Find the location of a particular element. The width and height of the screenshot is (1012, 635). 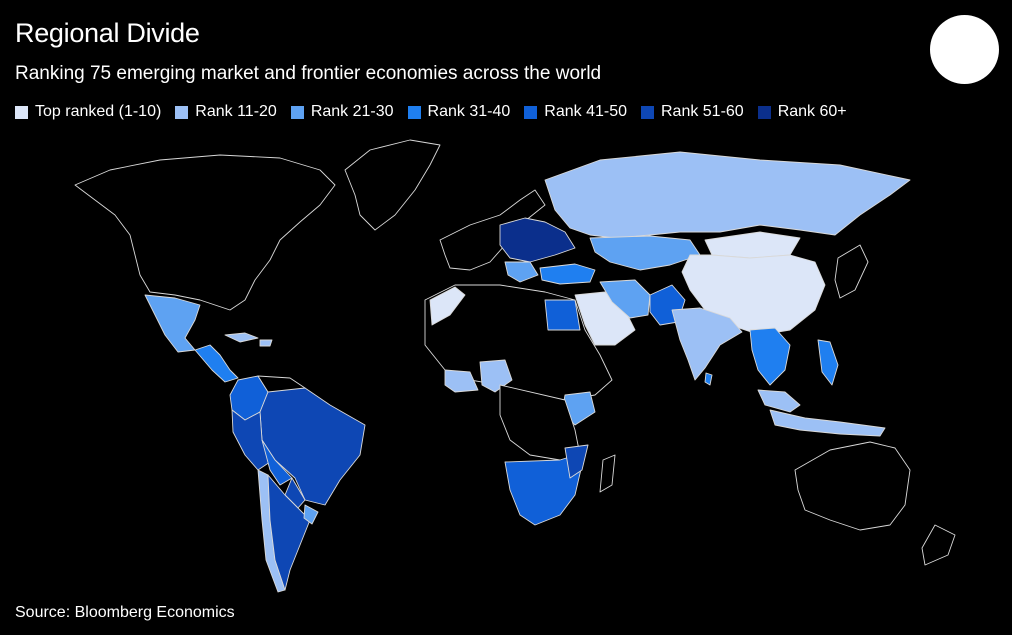

map-region-mozambique is located at coordinates (576, 461).